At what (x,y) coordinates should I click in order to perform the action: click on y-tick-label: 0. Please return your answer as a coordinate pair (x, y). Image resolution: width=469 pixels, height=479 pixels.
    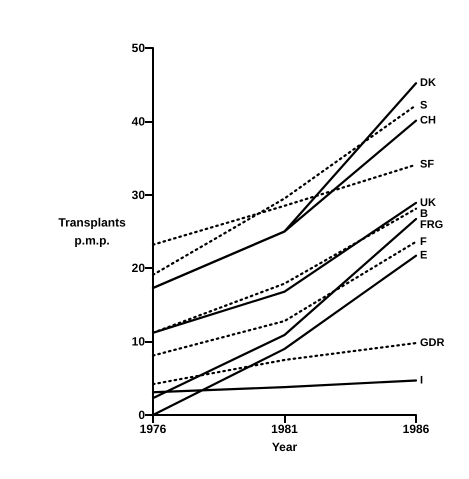
    Looking at the image, I should click on (142, 415).